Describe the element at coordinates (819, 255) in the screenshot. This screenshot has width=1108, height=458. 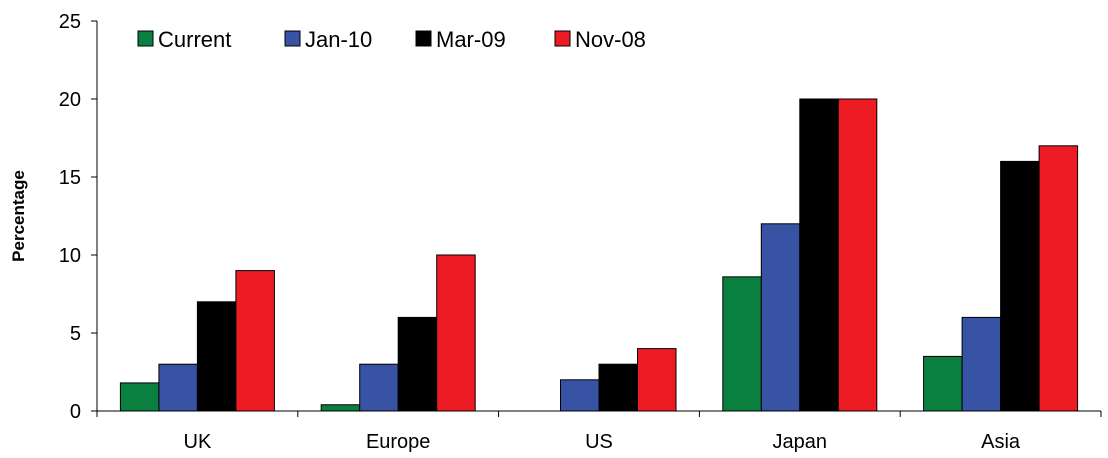
I see `bar-mar-09-japan` at that location.